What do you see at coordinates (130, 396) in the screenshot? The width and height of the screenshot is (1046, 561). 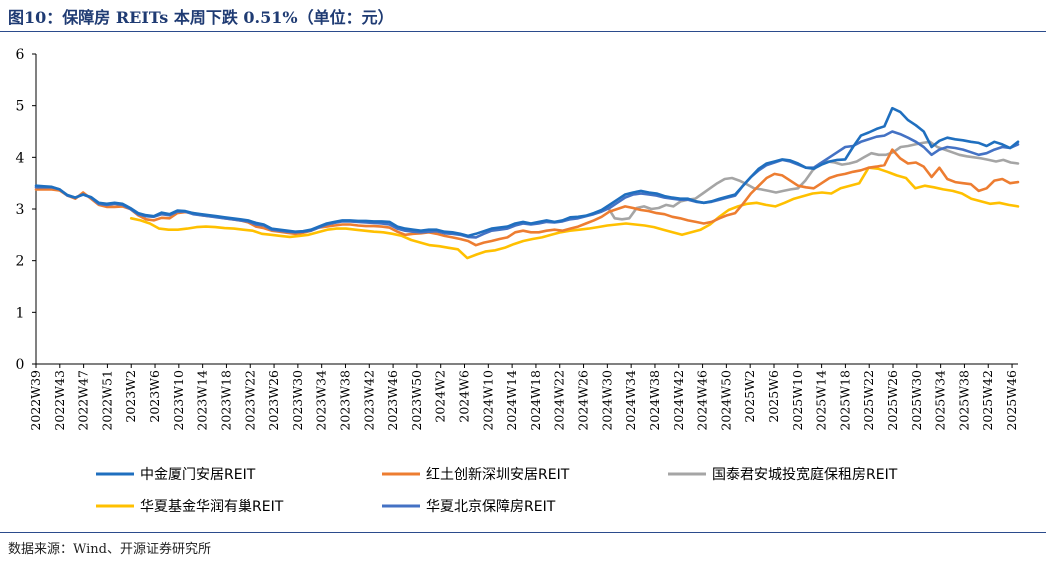 I see `x-tick-label: 2023W2` at bounding box center [130, 396].